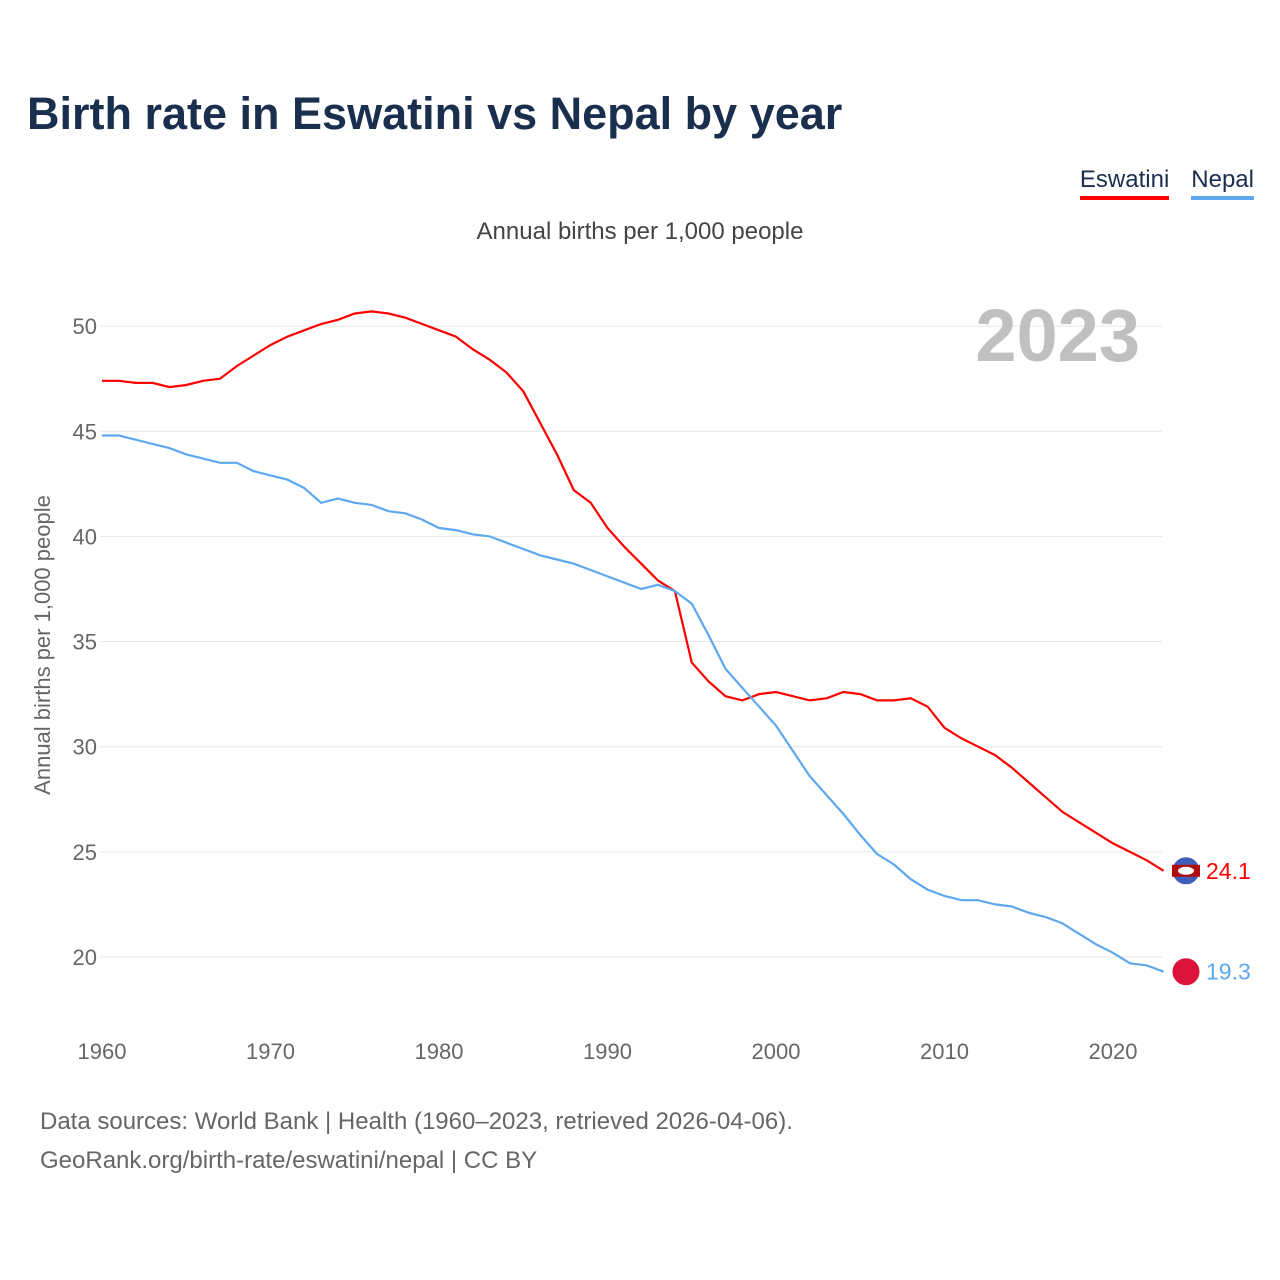 The image size is (1280, 1280). What do you see at coordinates (42, 645) in the screenshot?
I see `y-axis-label: Annual births per 1,000 people` at bounding box center [42, 645].